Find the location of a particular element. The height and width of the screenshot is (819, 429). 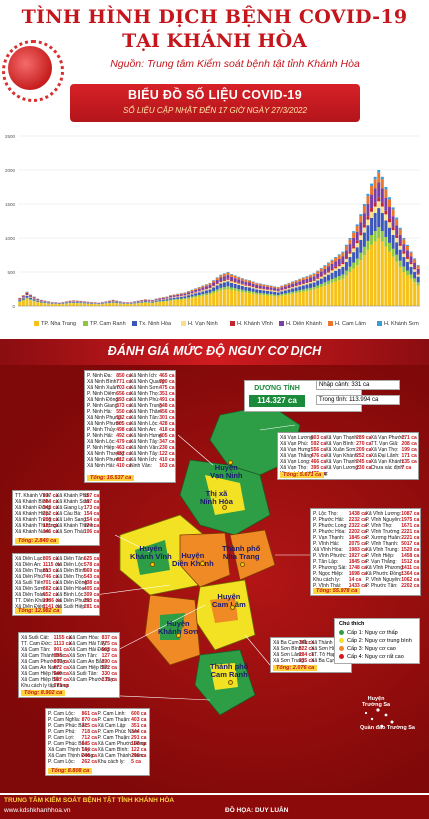

footer-website: www.kdshkhanhhoa.vn is located at coordinates (37, 810).